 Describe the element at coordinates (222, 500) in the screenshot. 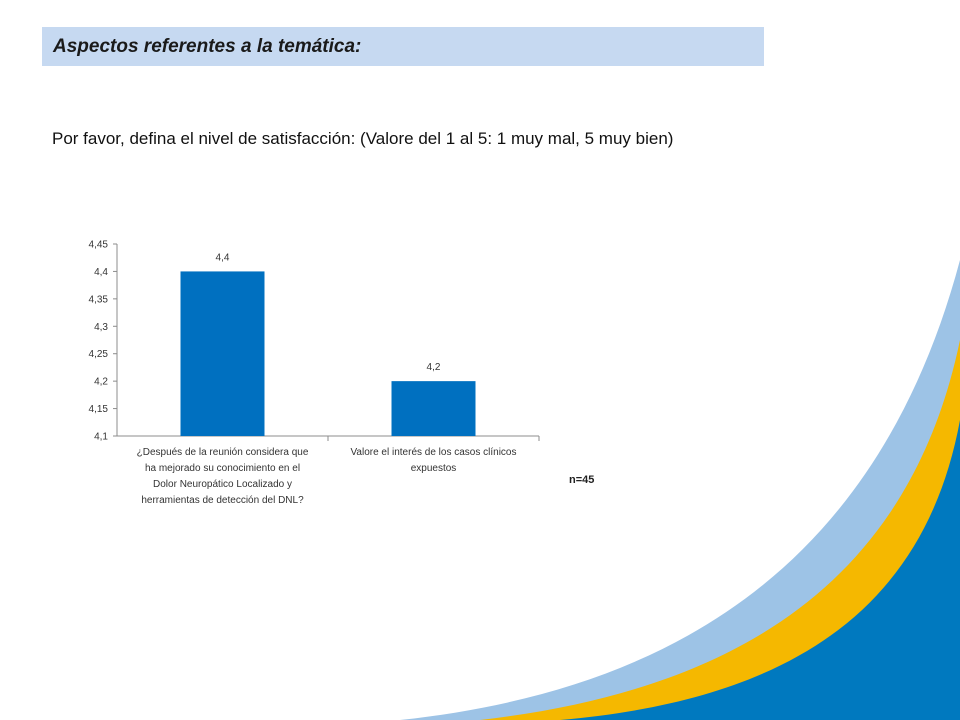

I see `x-category-label: herramientas de detección del DNL?` at that location.